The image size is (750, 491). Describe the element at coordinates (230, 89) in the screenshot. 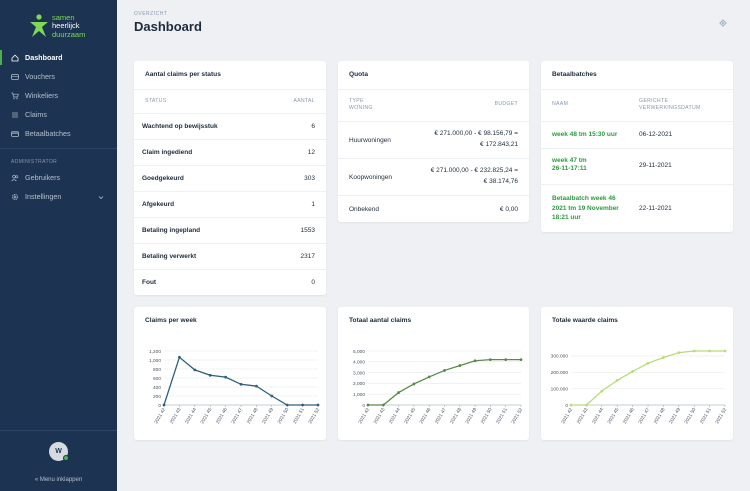

I see `divider` at that location.